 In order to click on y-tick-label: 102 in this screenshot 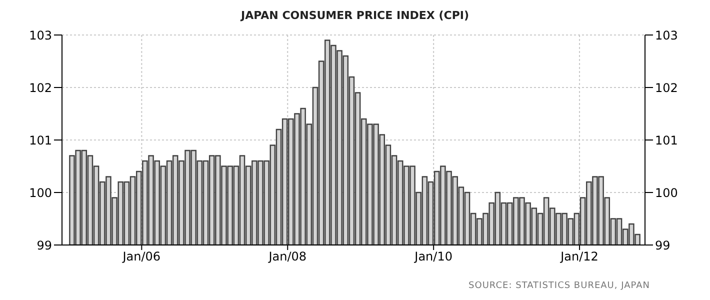, I will do `click(40, 87)`.